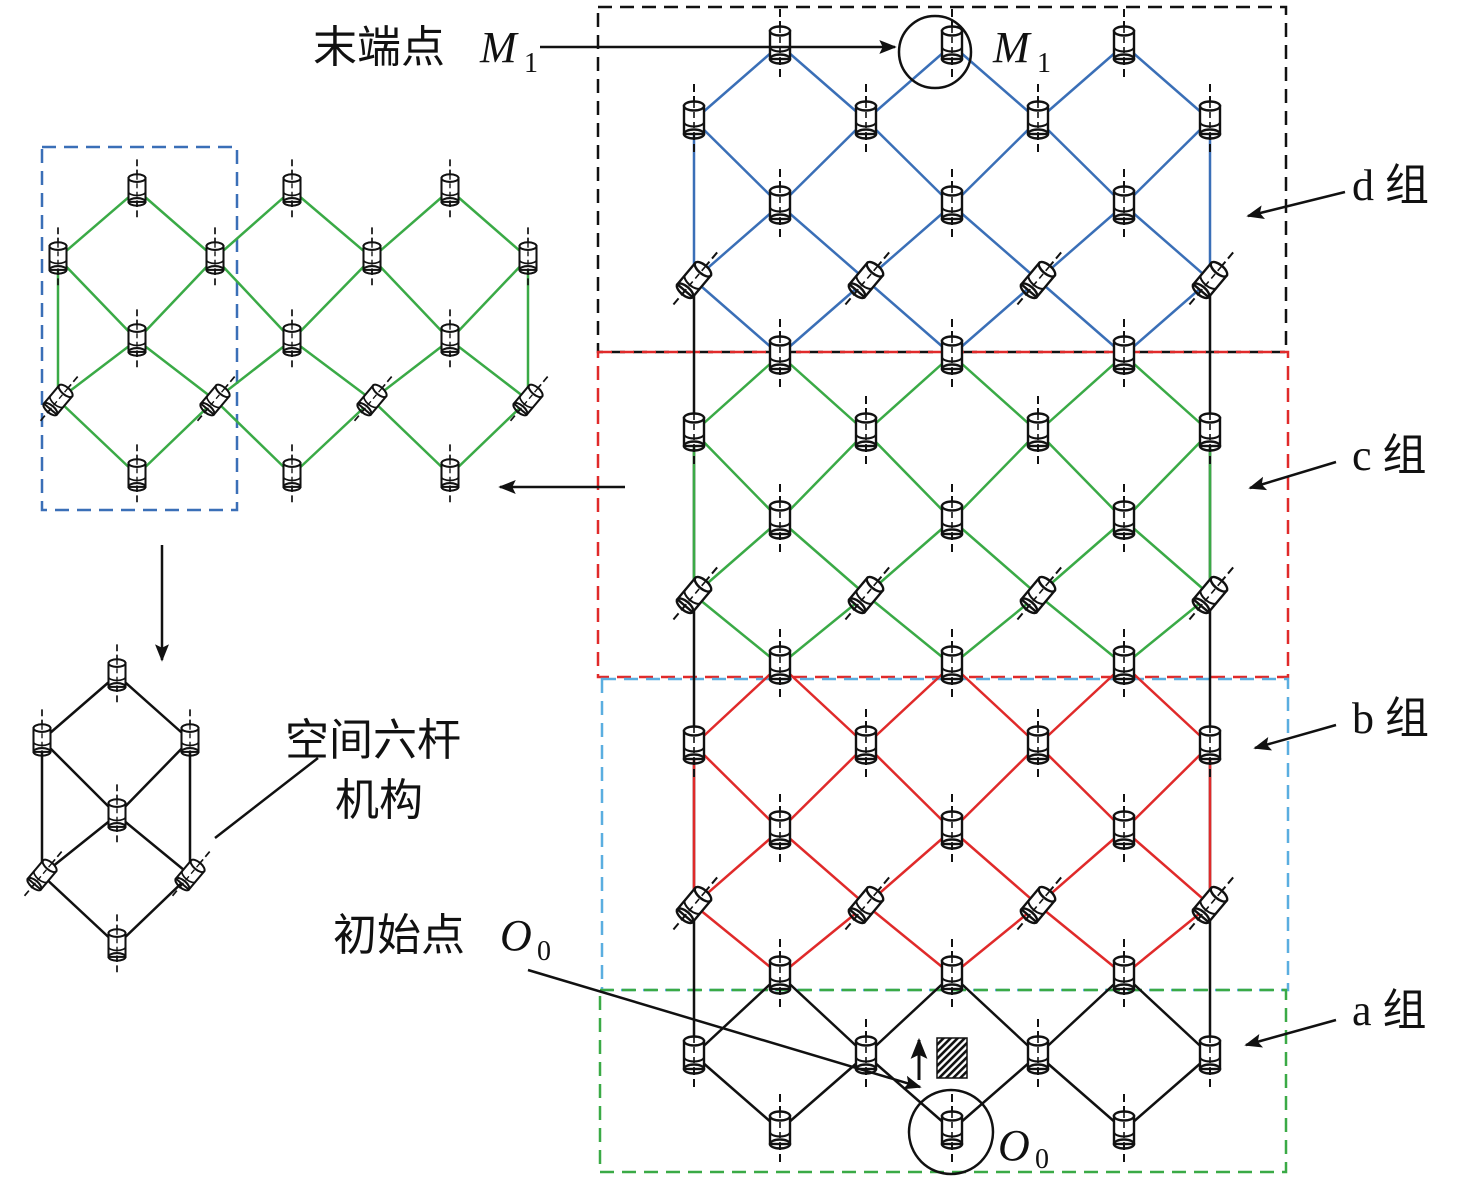 The height and width of the screenshot is (1177, 1476). Describe the element at coordinates (1044, 63) in the screenshot. I see `end-point-subscript-right: 1` at that location.